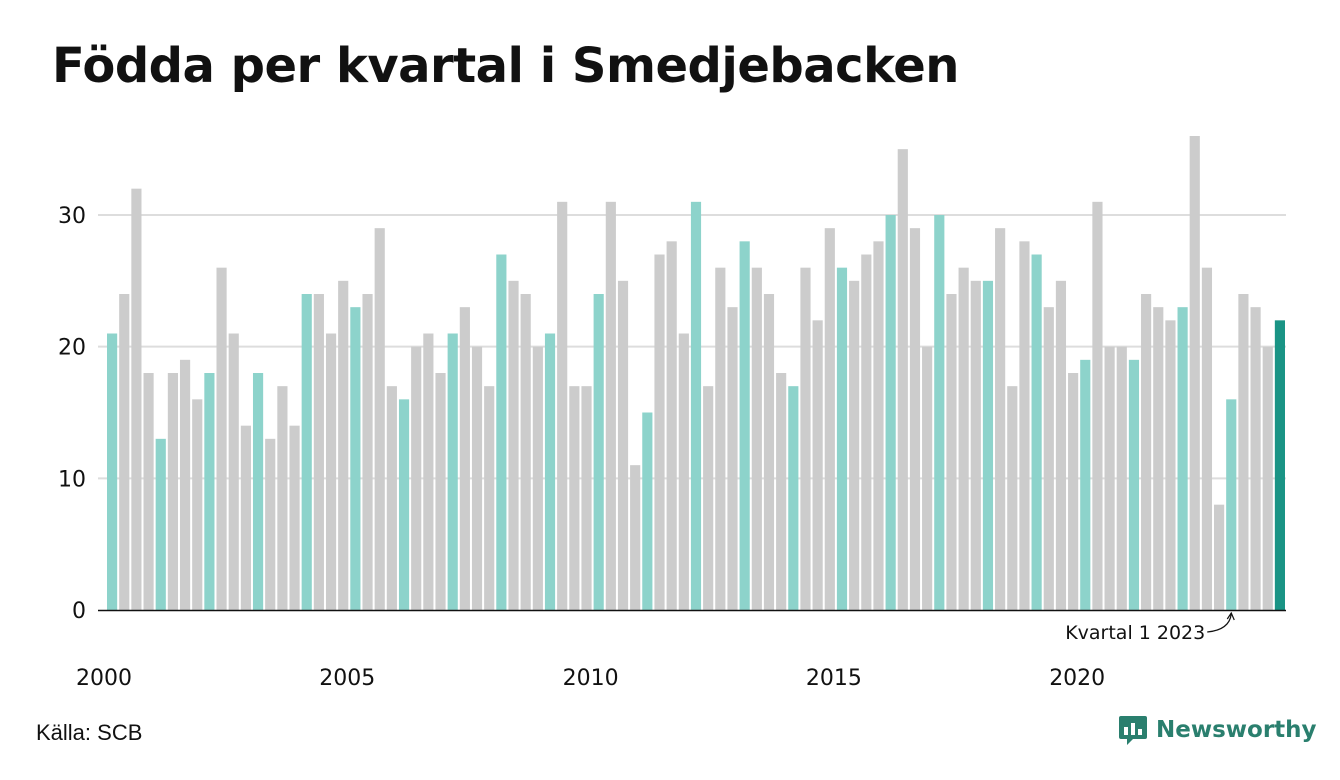  I want to click on newsworthy-logo: Newsworthy, so click(1217, 730).